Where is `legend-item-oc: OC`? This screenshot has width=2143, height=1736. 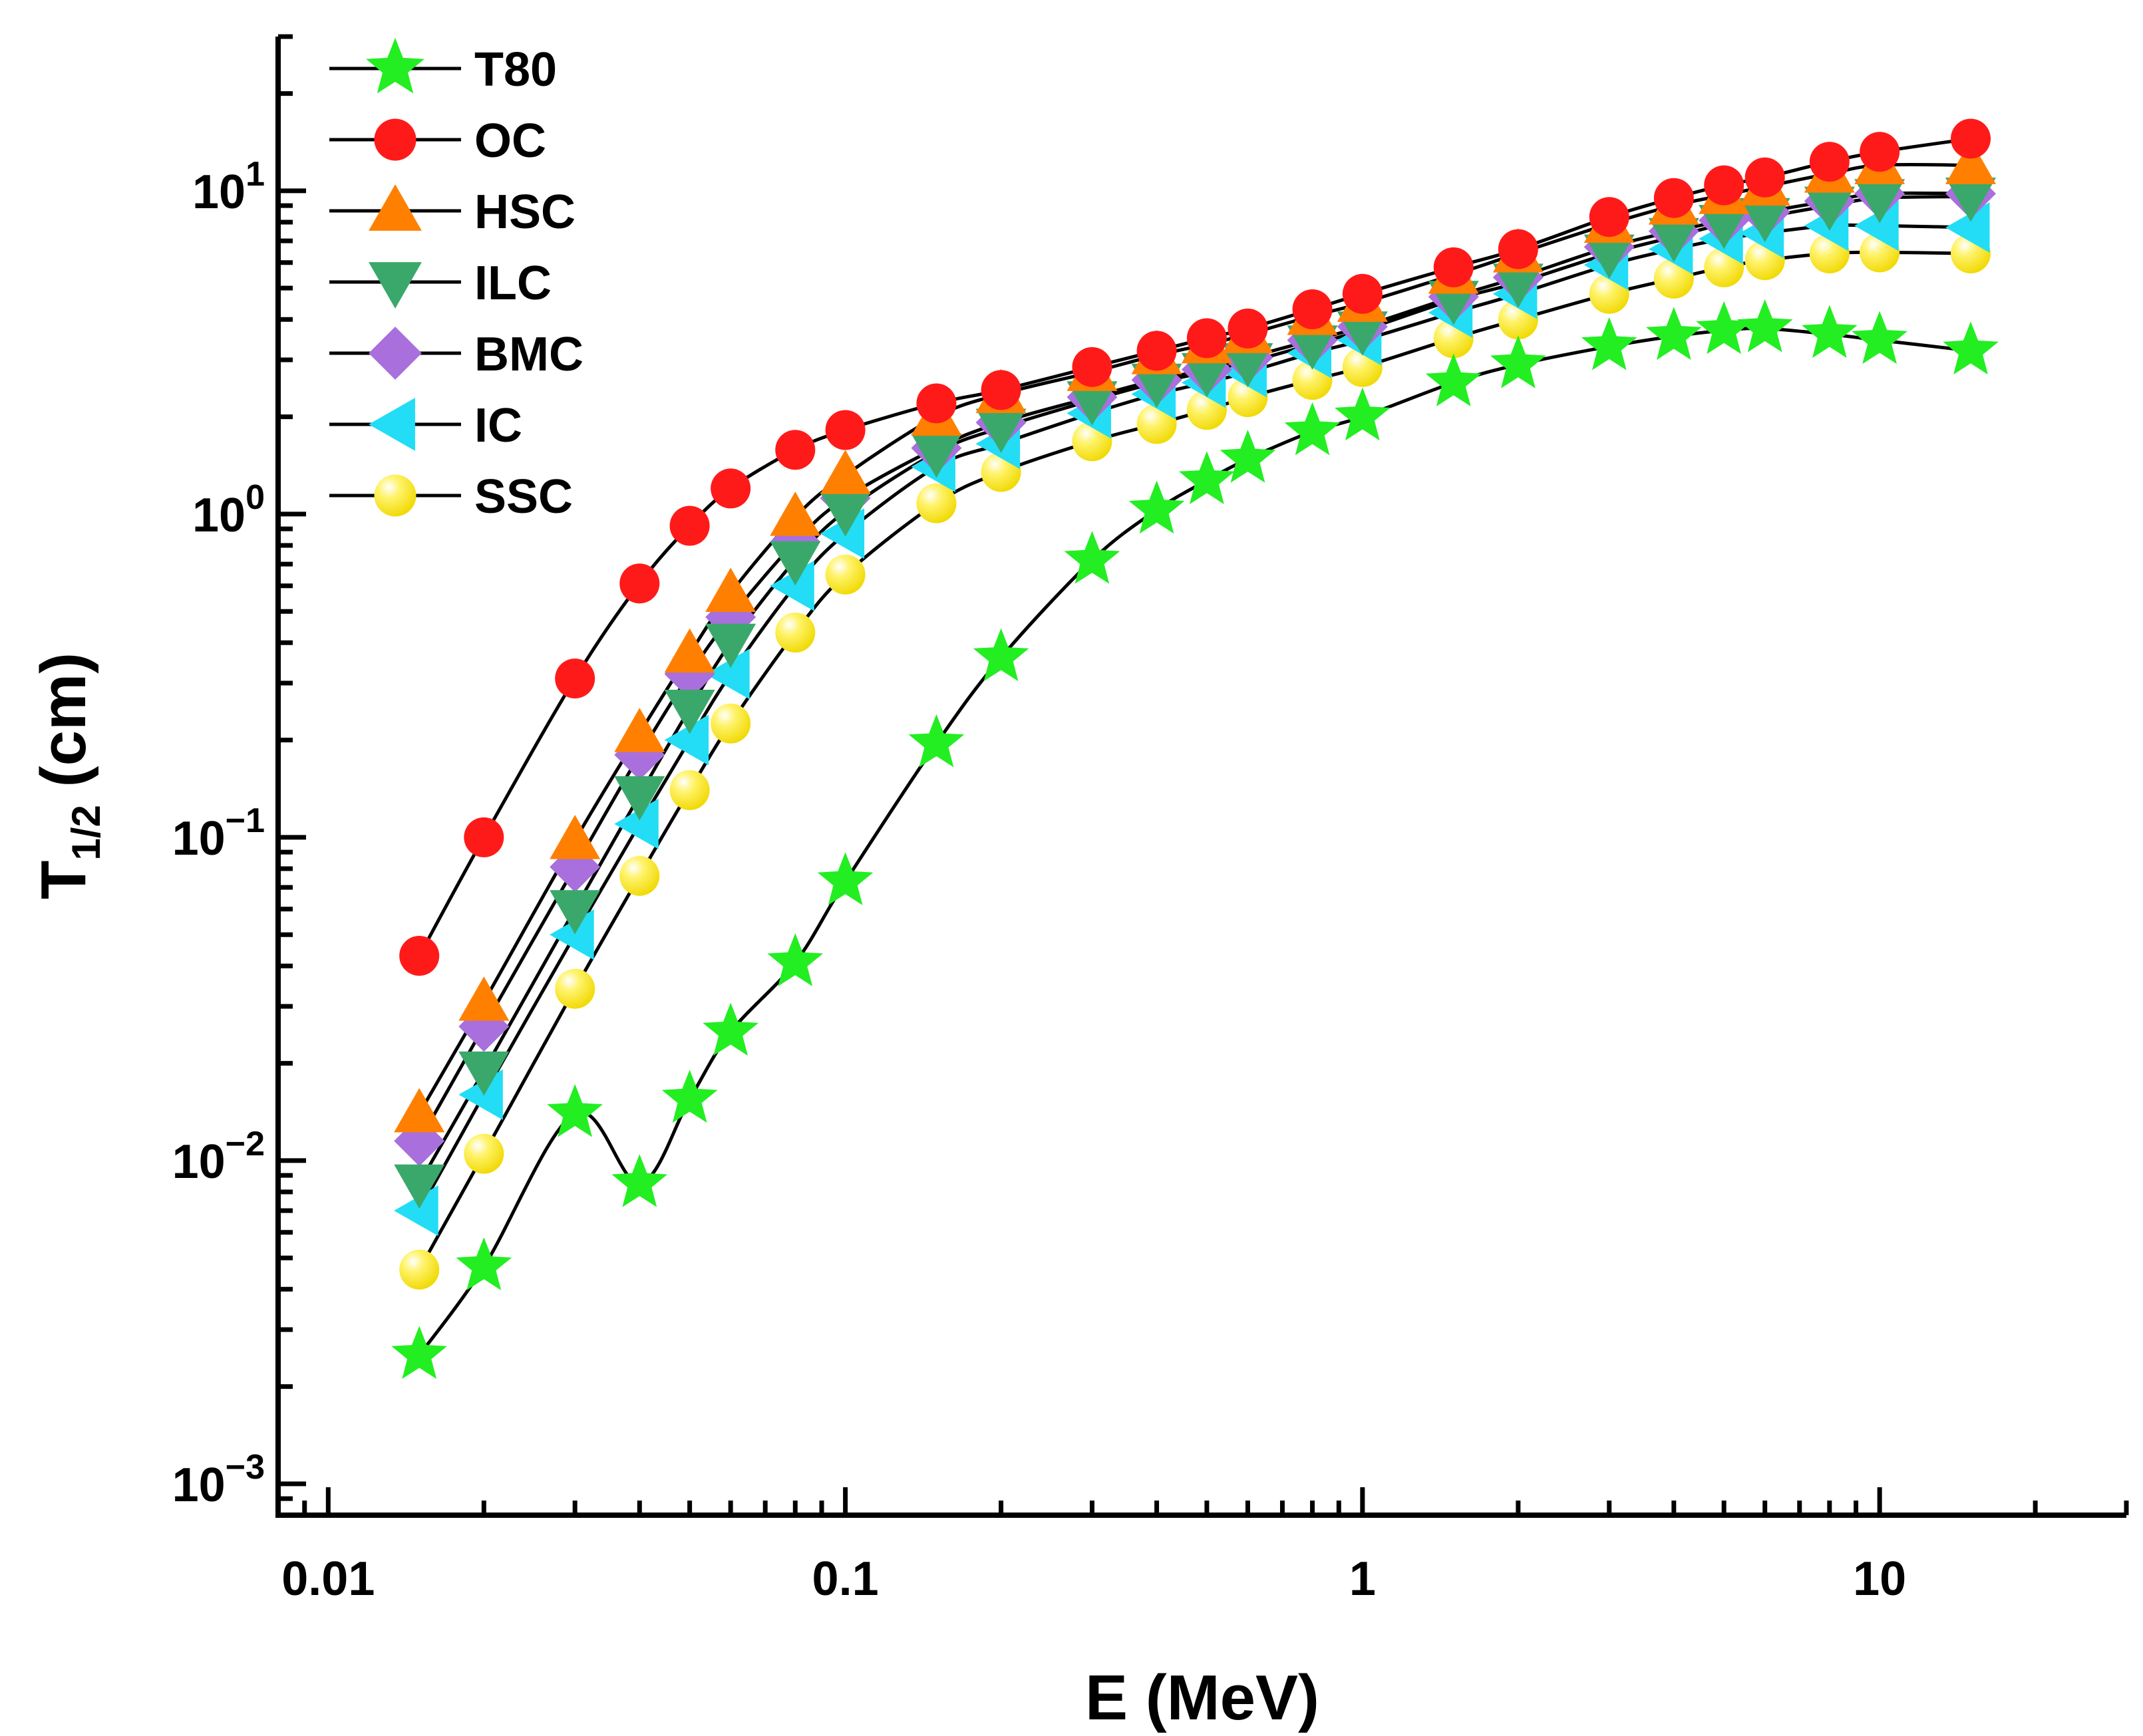
legend-item-oc: OC is located at coordinates (438, 141).